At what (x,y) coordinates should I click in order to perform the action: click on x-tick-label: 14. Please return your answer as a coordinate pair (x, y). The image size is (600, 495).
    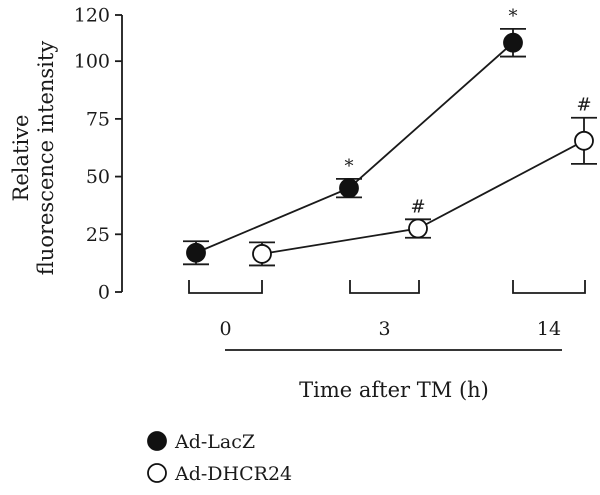
    Looking at the image, I should click on (549, 329).